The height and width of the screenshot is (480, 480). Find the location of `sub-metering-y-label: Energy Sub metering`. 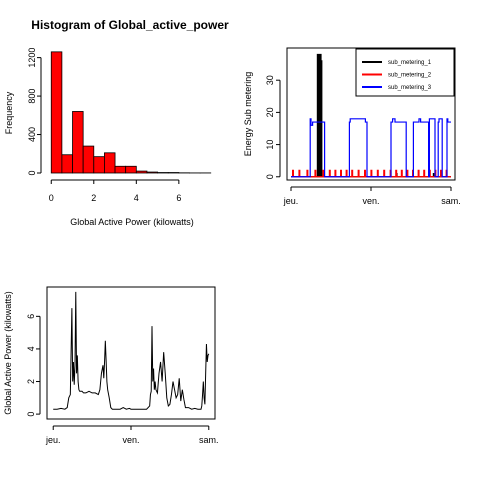

sub-metering-y-label: Energy Sub metering is located at coordinates (248, 114).